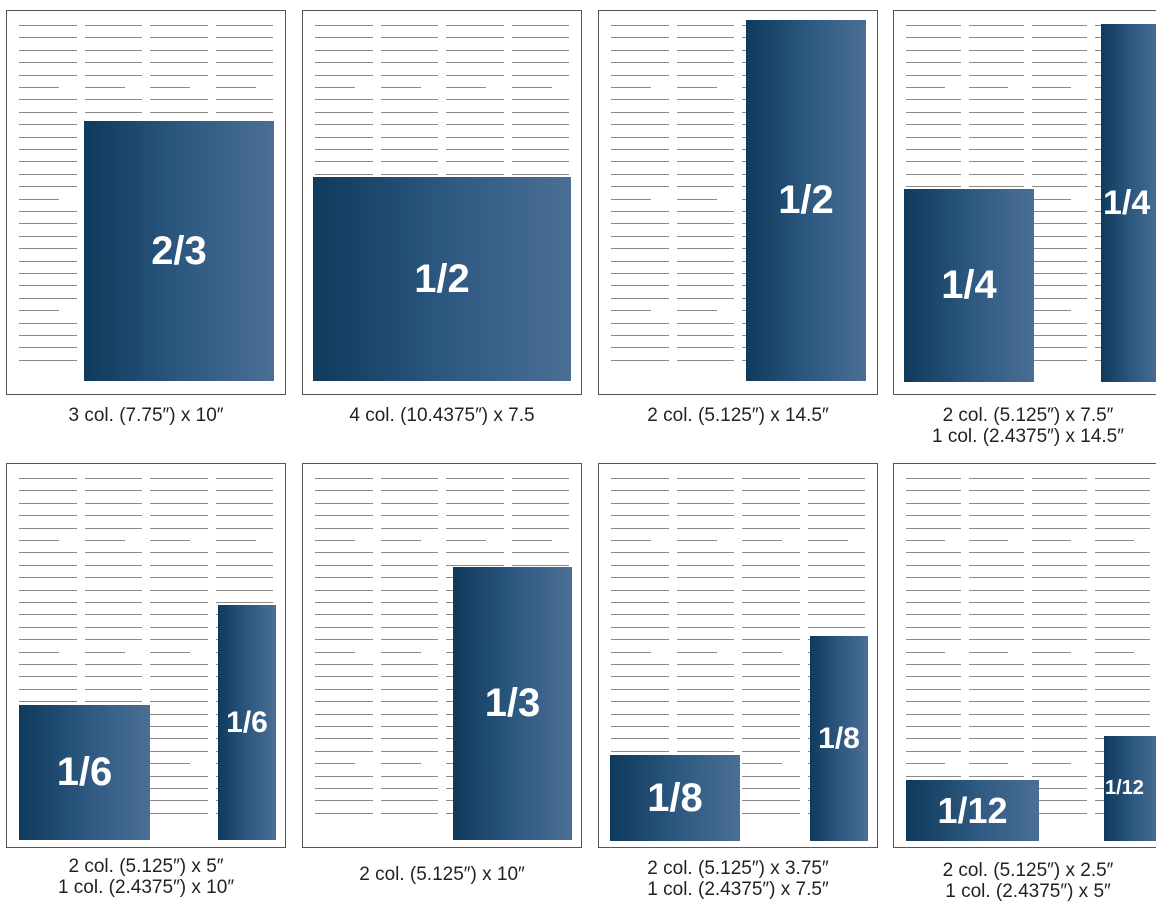  Describe the element at coordinates (1028, 415) in the screenshot. I see `caption-line: 2 col. (5.125″) x 7.5″` at that location.